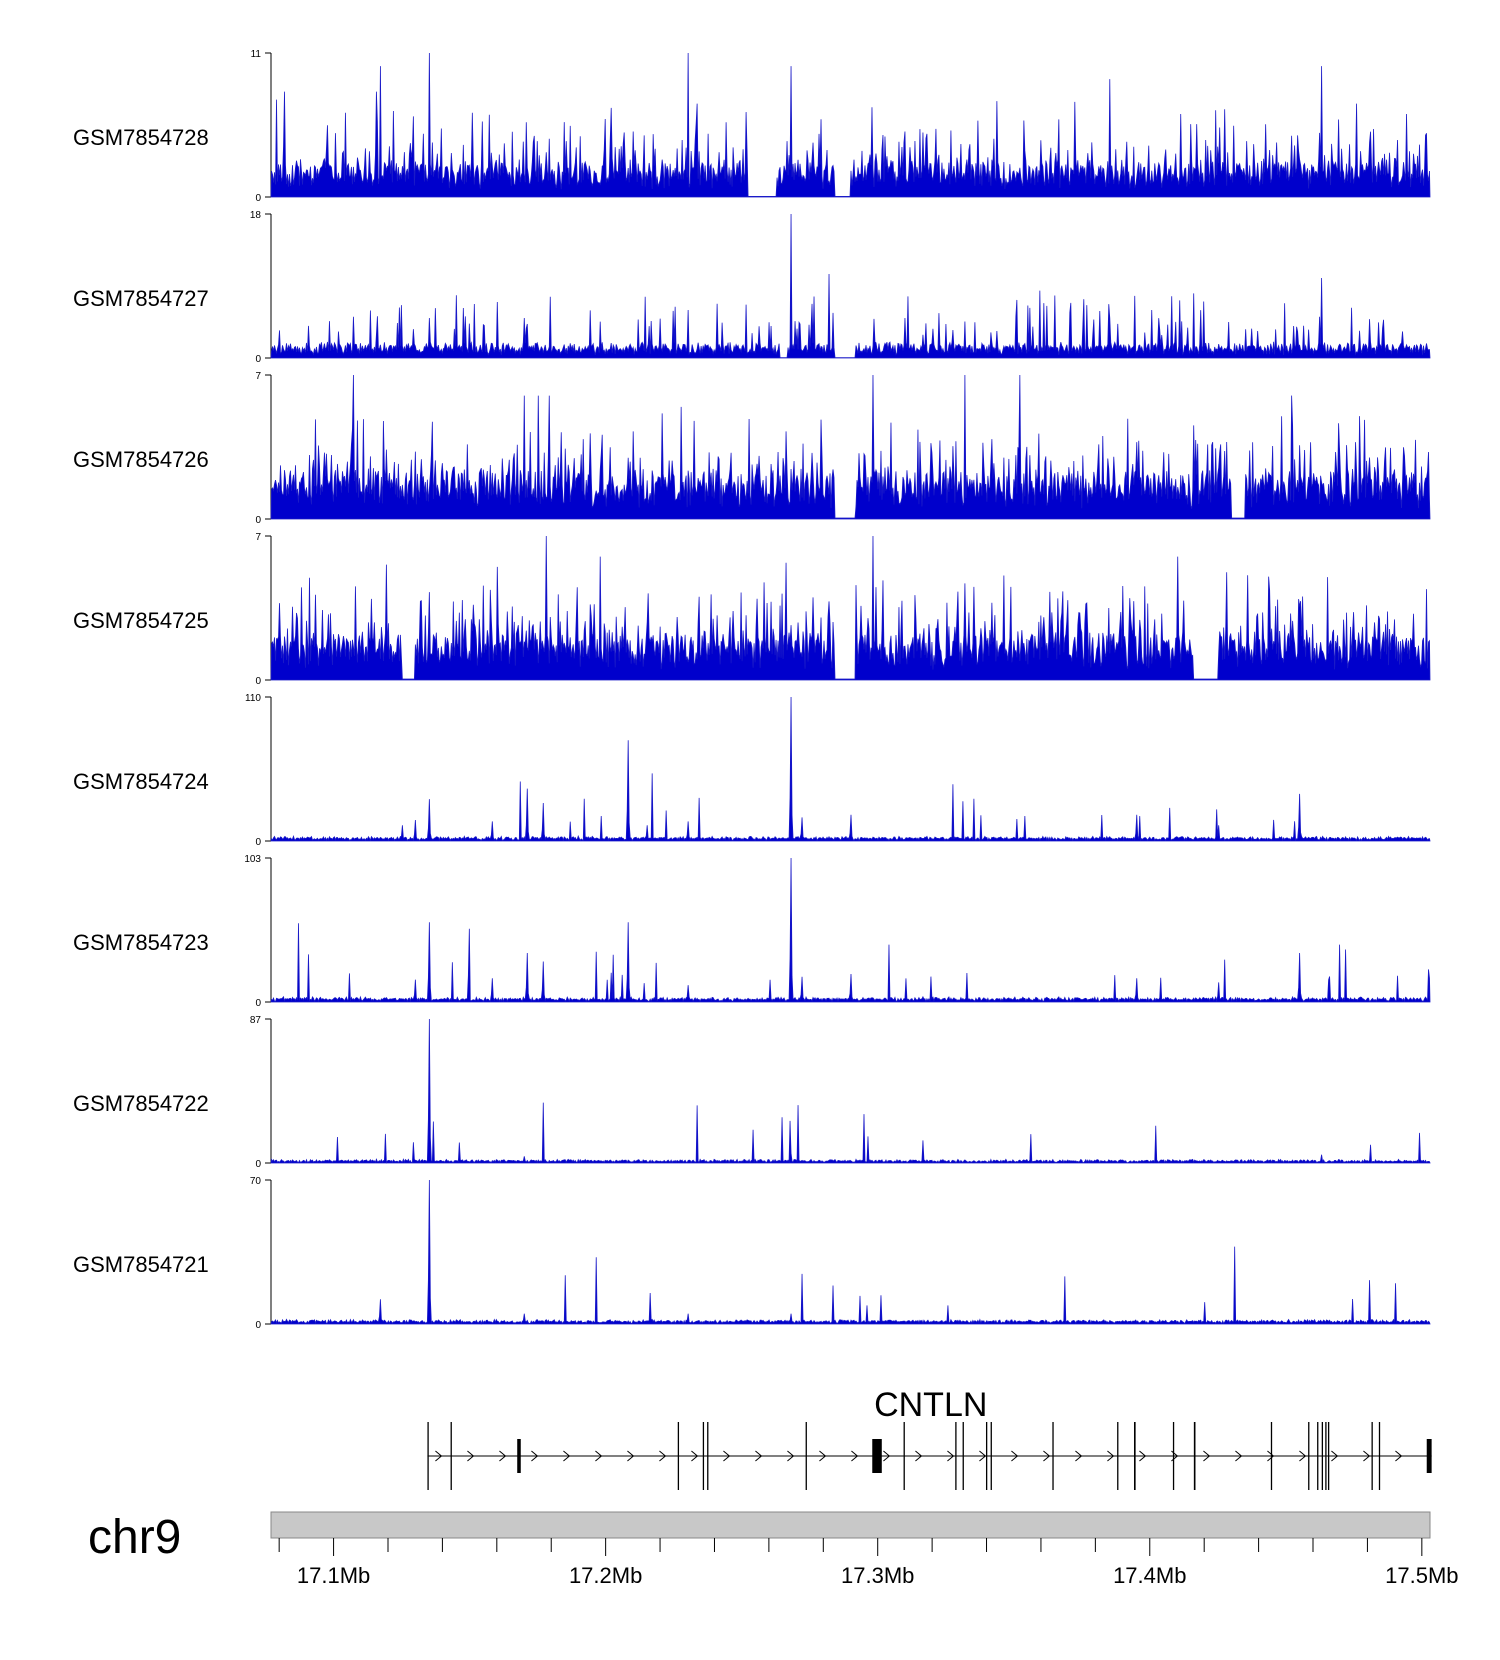 This screenshot has height=1660, width=1500. Describe the element at coordinates (850, 1525) in the screenshot. I see `ideogram-bar` at that location.